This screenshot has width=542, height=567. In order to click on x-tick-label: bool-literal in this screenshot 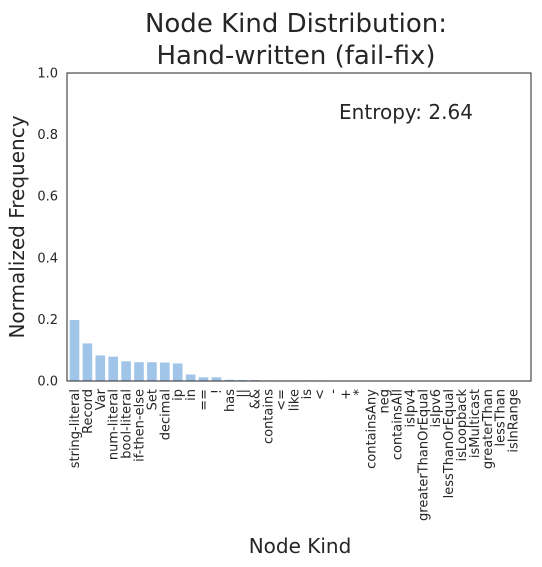, I will do `click(127, 424)`.